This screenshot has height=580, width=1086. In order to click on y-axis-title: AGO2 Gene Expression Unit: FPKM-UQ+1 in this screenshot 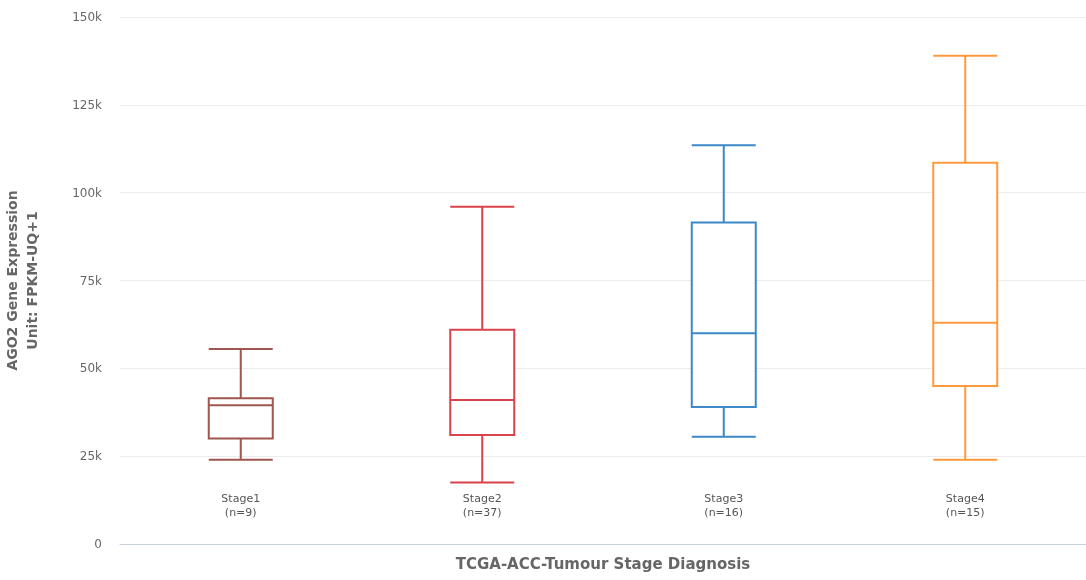, I will do `click(22, 280)`.